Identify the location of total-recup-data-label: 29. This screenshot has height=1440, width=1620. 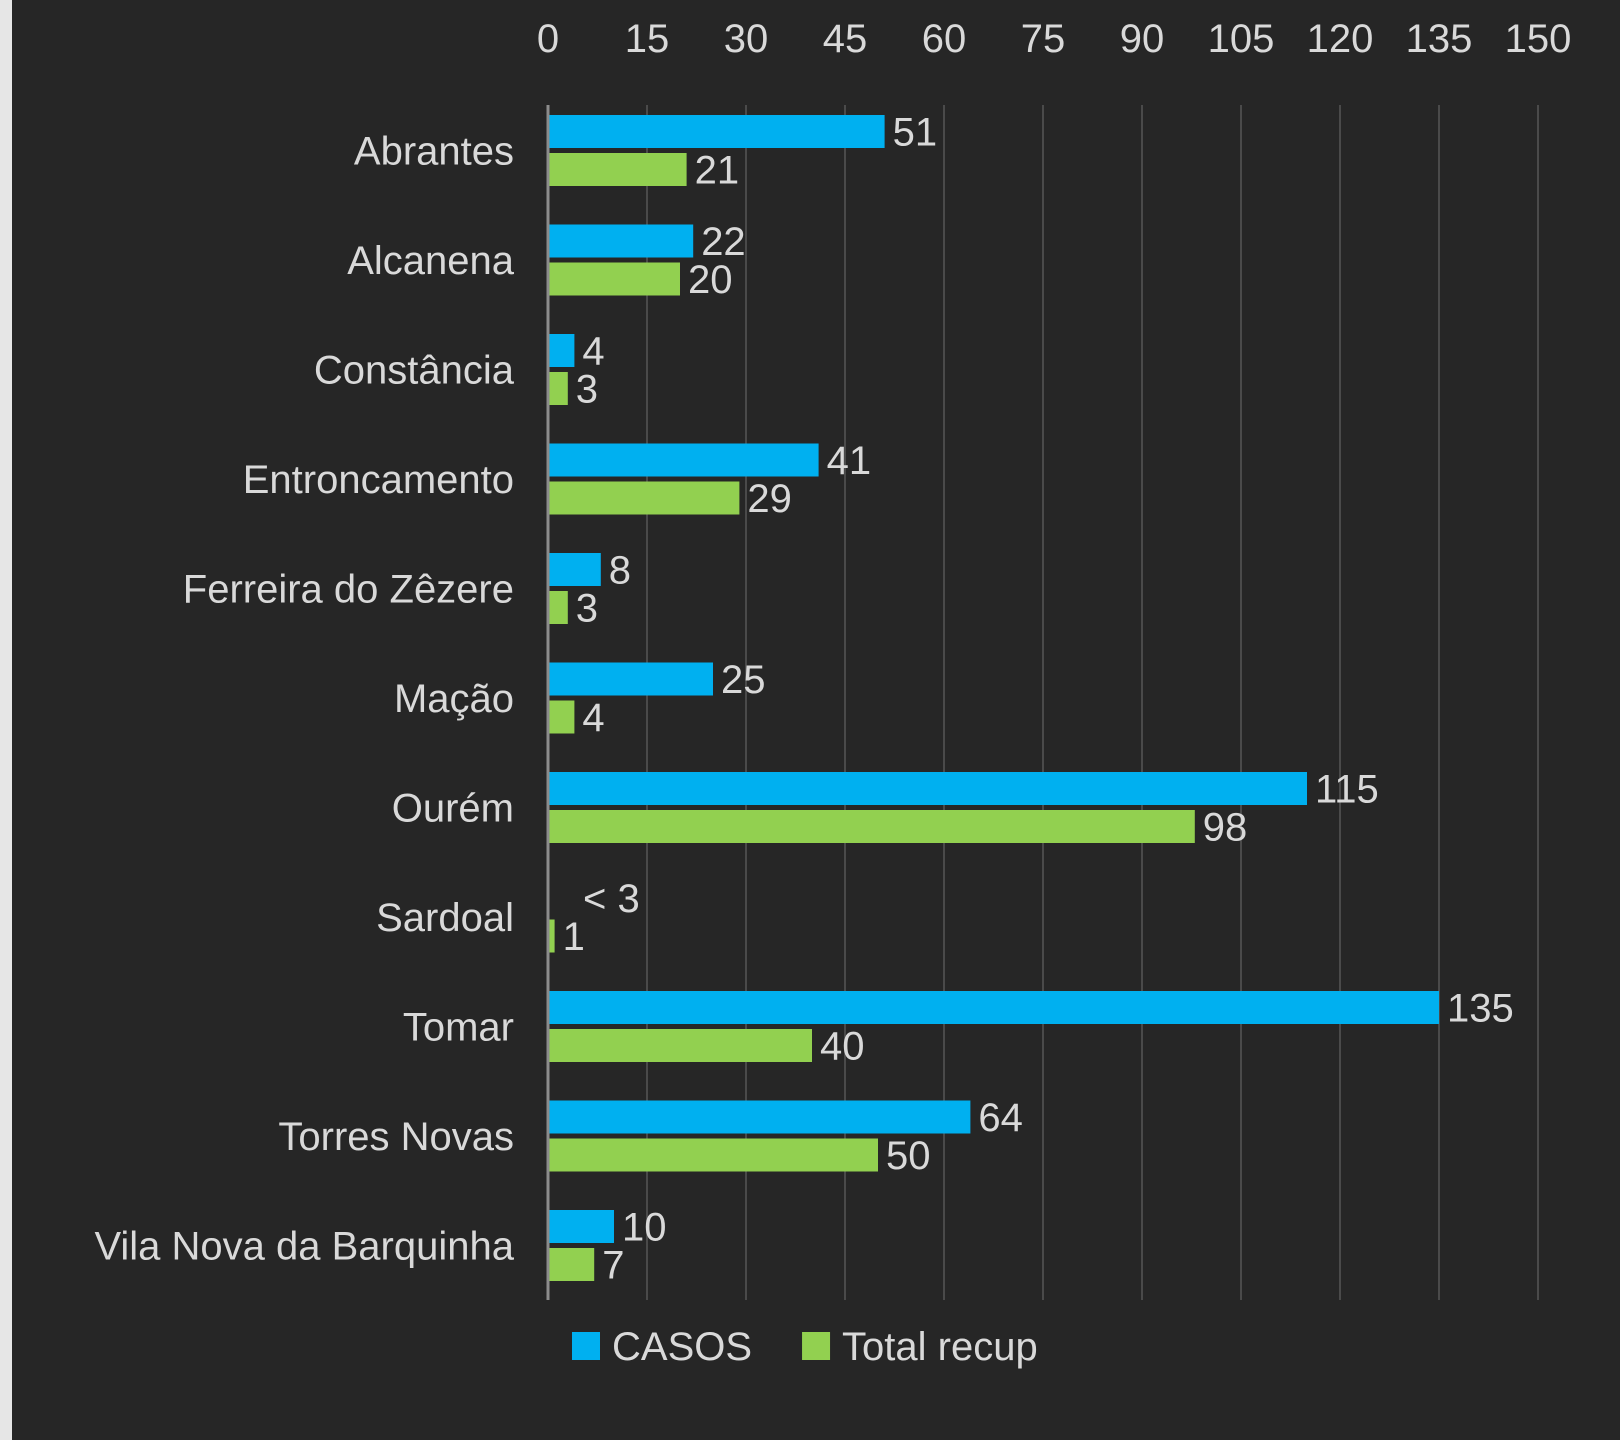
(769, 499).